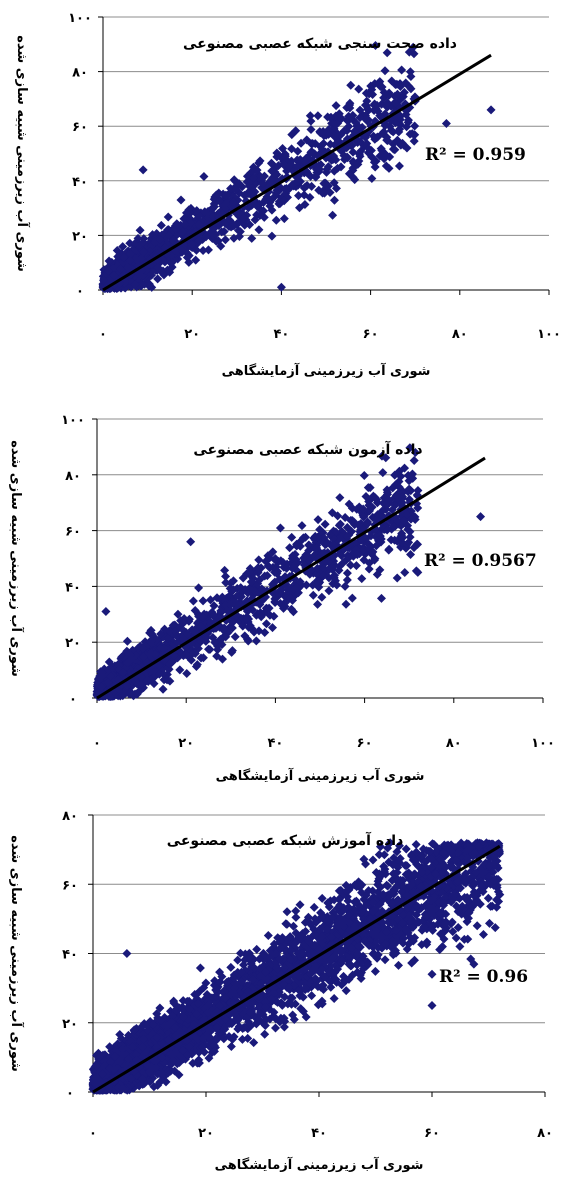  I want to click on y-tick-label: ۱۰۰, so click(80, 18).